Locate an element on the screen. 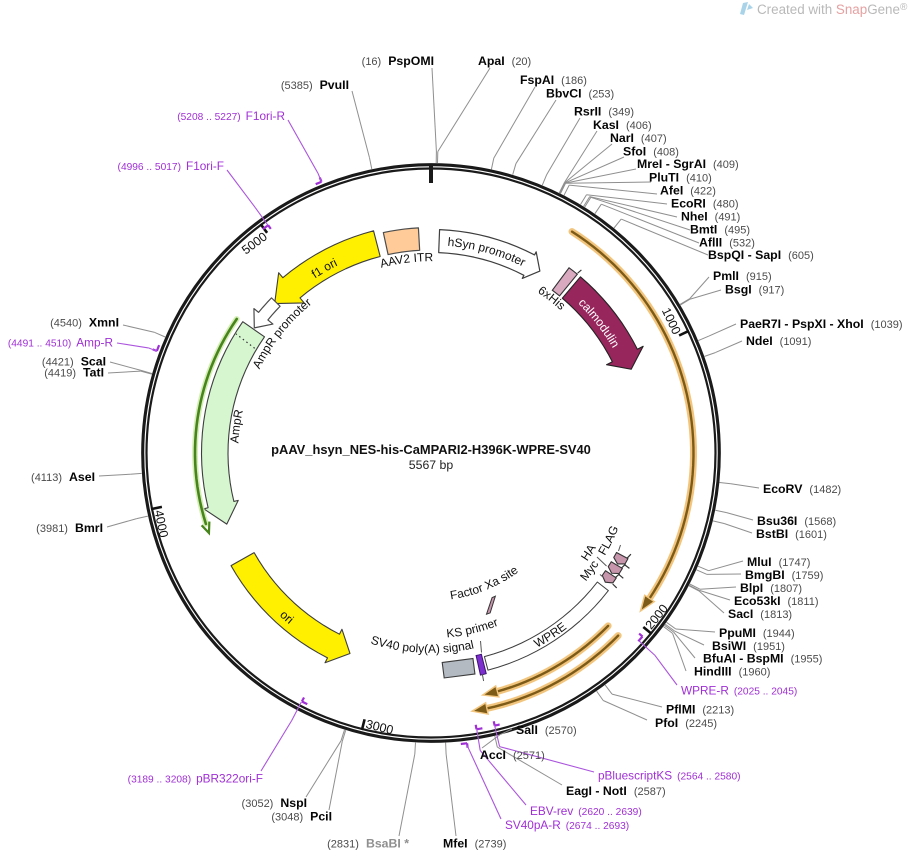 Image resolution: width=909 pixels, height=851 pixels. svg-text:PfoI(2245): PfoI (2245) is located at coordinates (686, 723).